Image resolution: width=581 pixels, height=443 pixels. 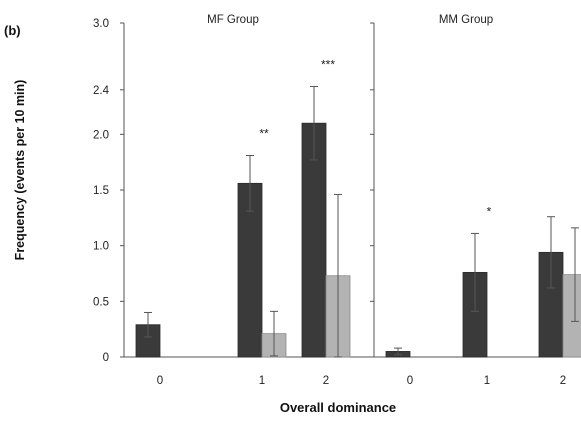 I want to click on significance-marker: **, so click(x=264, y=133).